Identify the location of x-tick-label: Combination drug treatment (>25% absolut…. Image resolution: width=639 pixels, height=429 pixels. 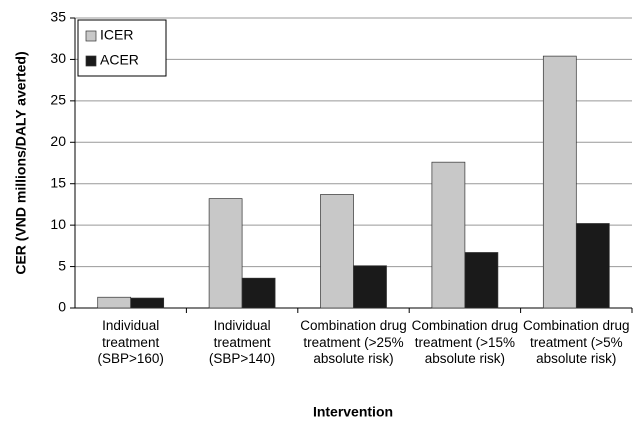
(353, 342).